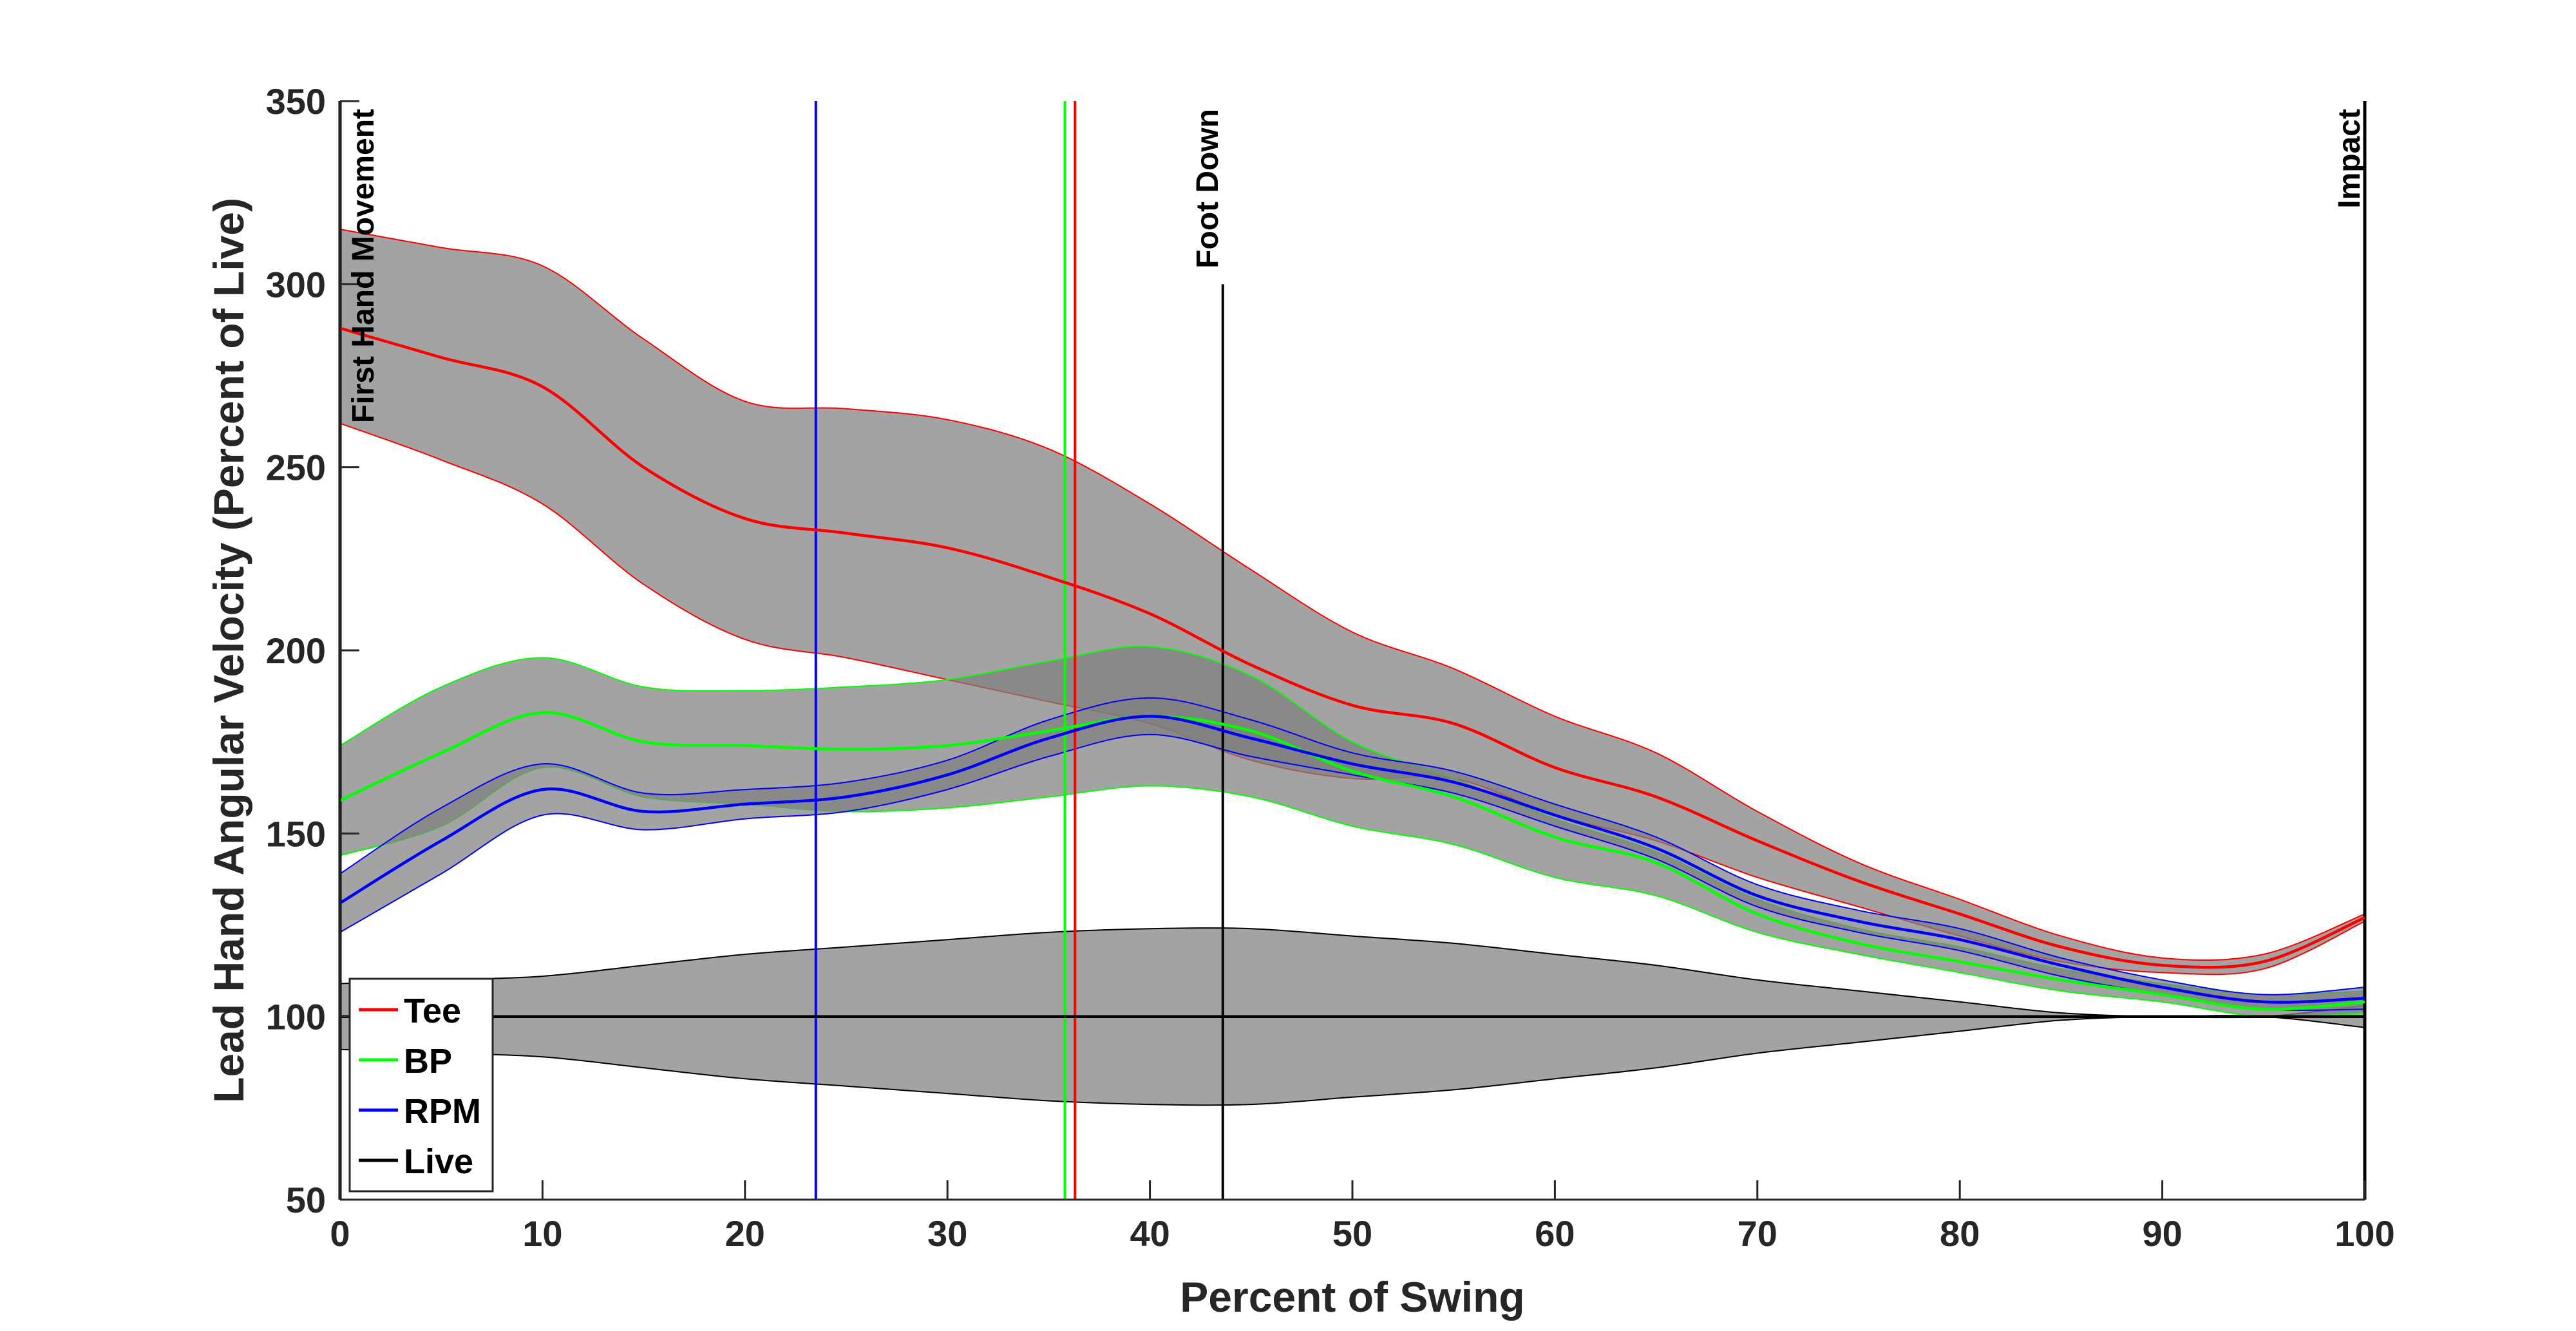  Describe the element at coordinates (296, 468) in the screenshot. I see `y-tick-label: 250` at that location.